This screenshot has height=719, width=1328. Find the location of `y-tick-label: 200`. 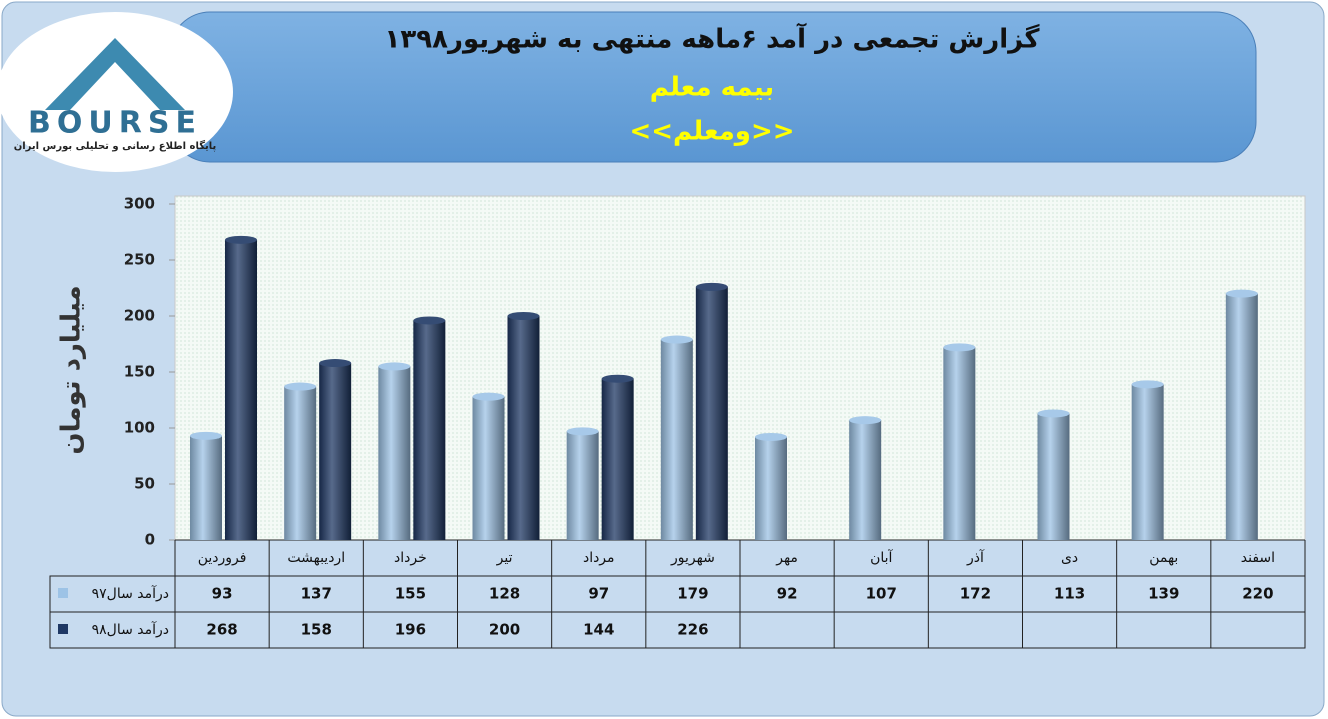

y-tick-label: 200 is located at coordinates (139, 316).